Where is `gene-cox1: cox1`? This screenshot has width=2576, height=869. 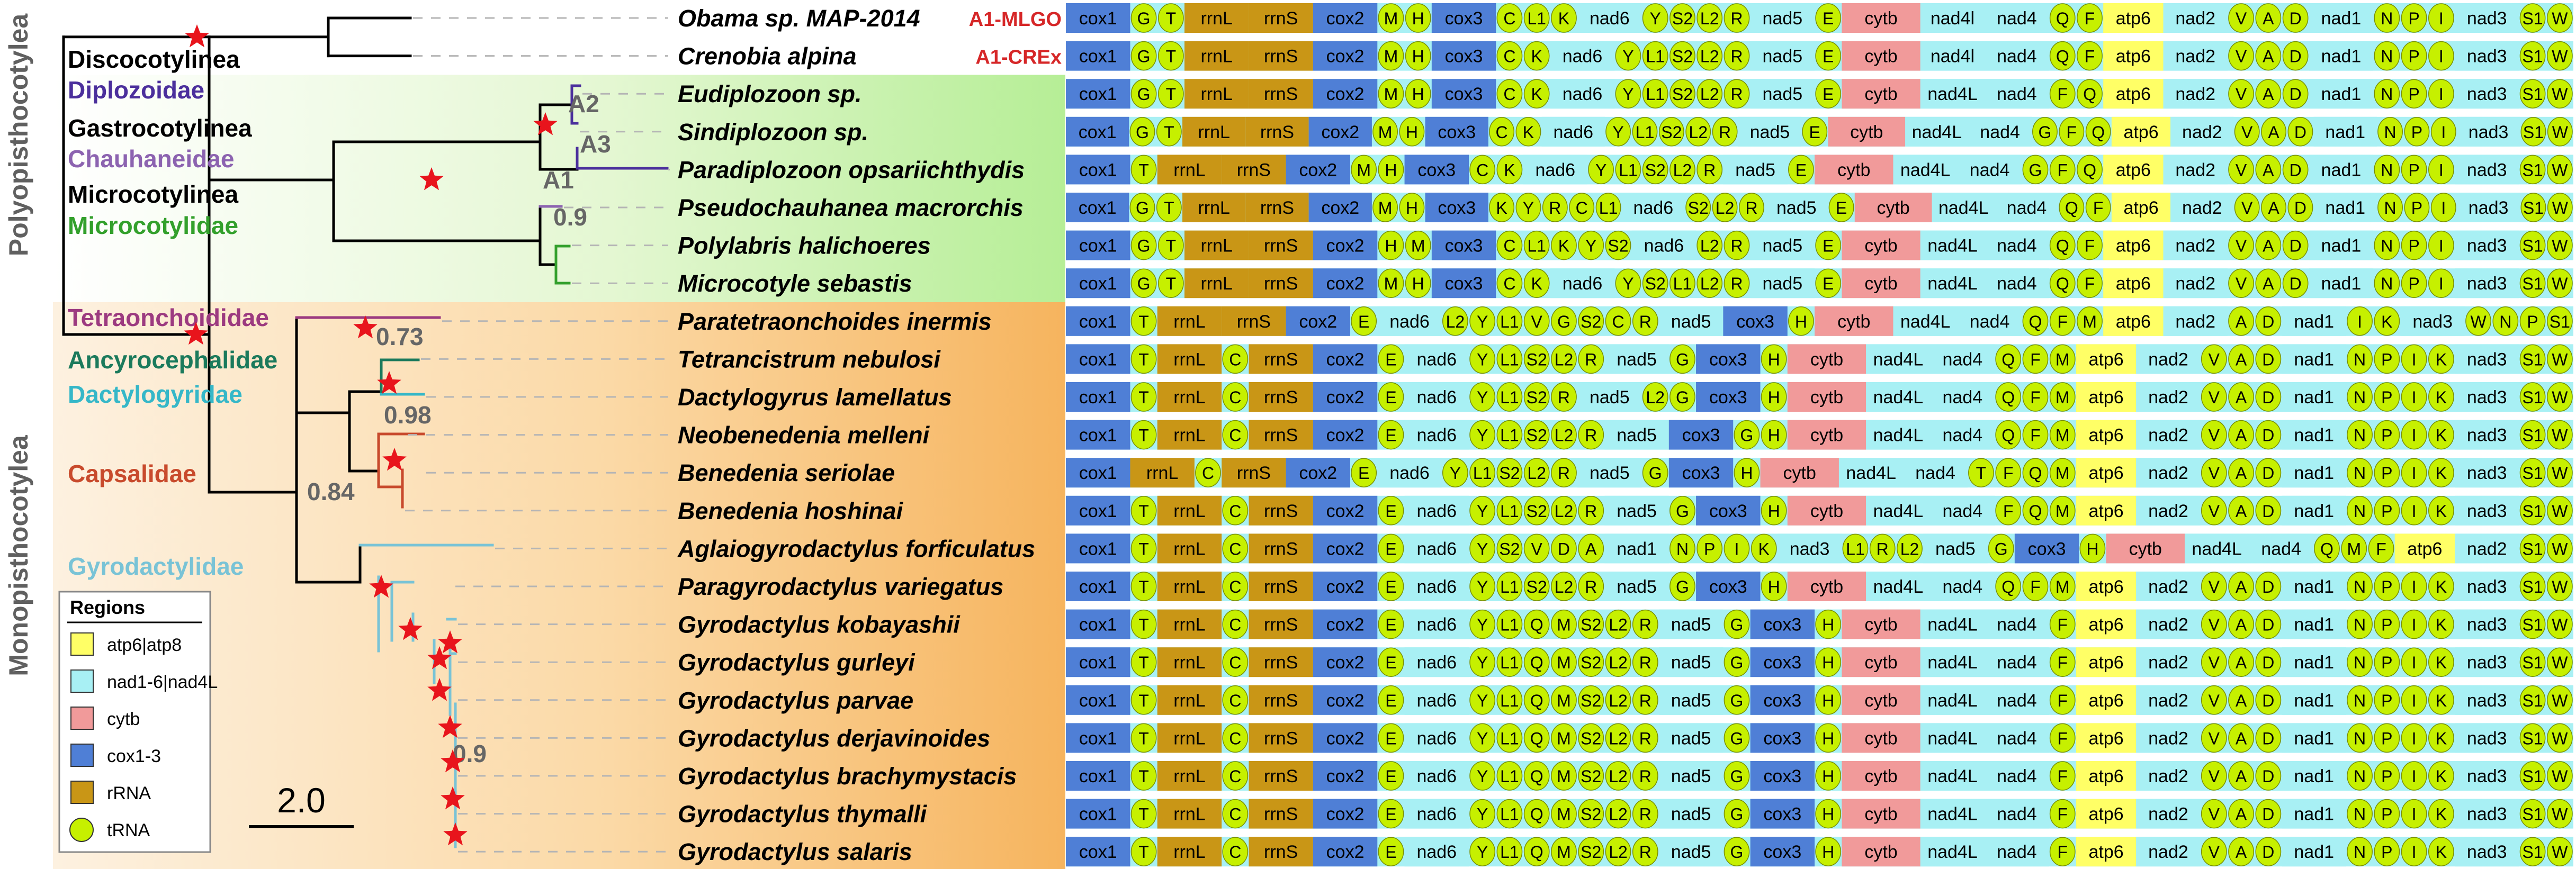
gene-cox1: cox1 is located at coordinates (1098, 18).